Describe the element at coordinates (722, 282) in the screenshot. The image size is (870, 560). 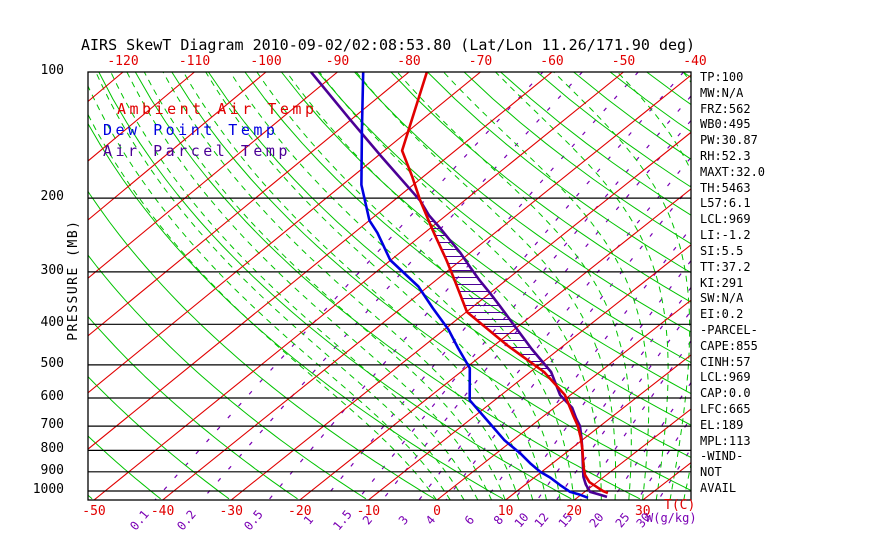
I see `stat-ki: KI:291` at that location.